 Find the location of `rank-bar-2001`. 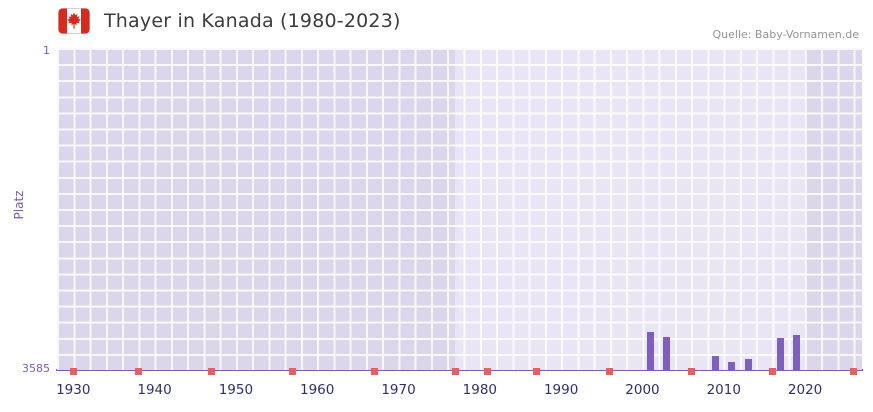

rank-bar-2001 is located at coordinates (651, 350).